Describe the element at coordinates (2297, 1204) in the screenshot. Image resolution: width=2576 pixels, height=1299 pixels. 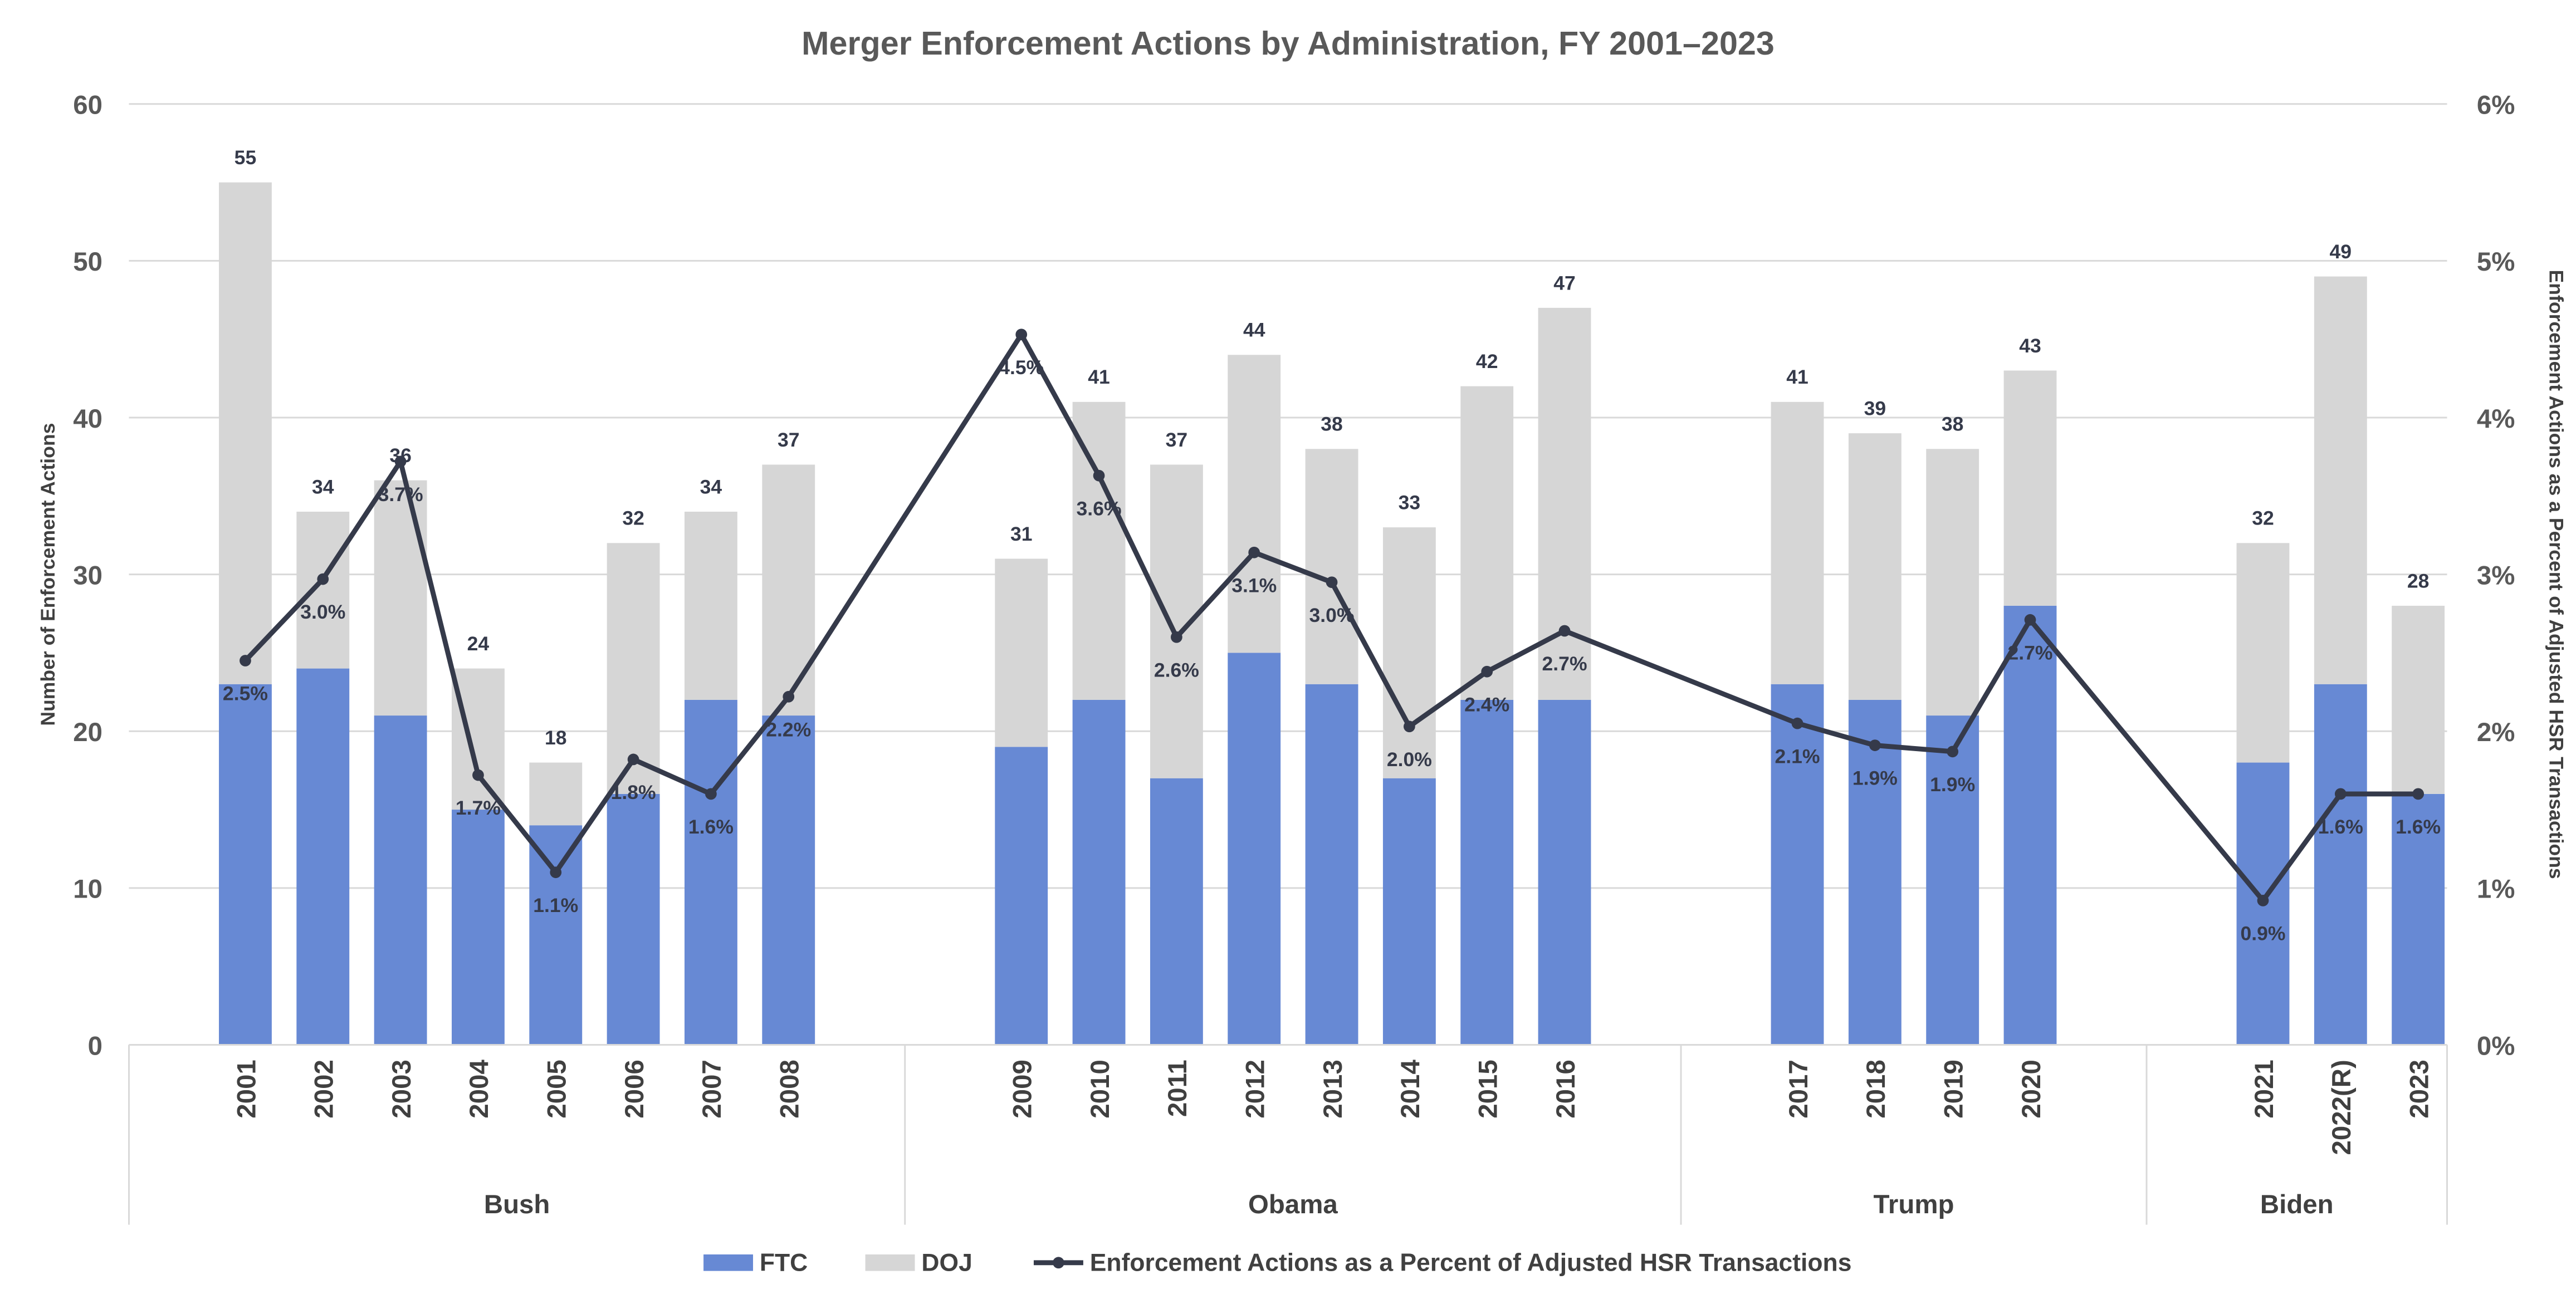
I see `group-label-biden: Biden` at that location.